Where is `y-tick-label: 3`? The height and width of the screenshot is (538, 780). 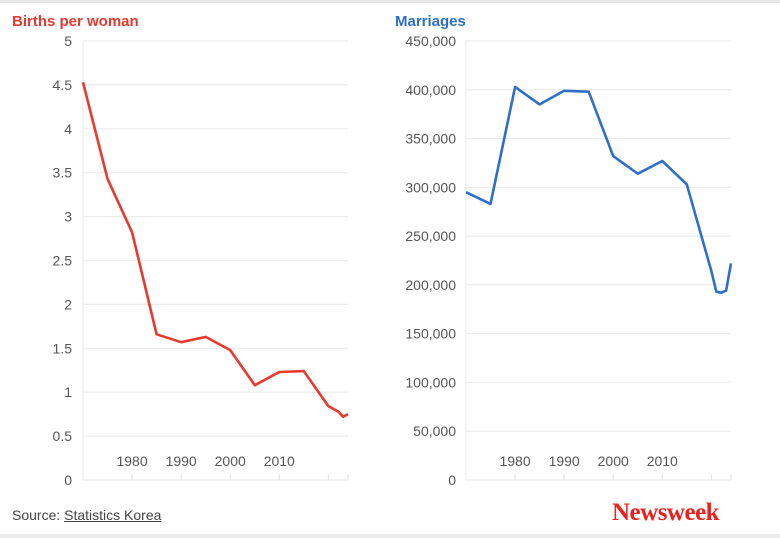
y-tick-label: 3 is located at coordinates (68, 217).